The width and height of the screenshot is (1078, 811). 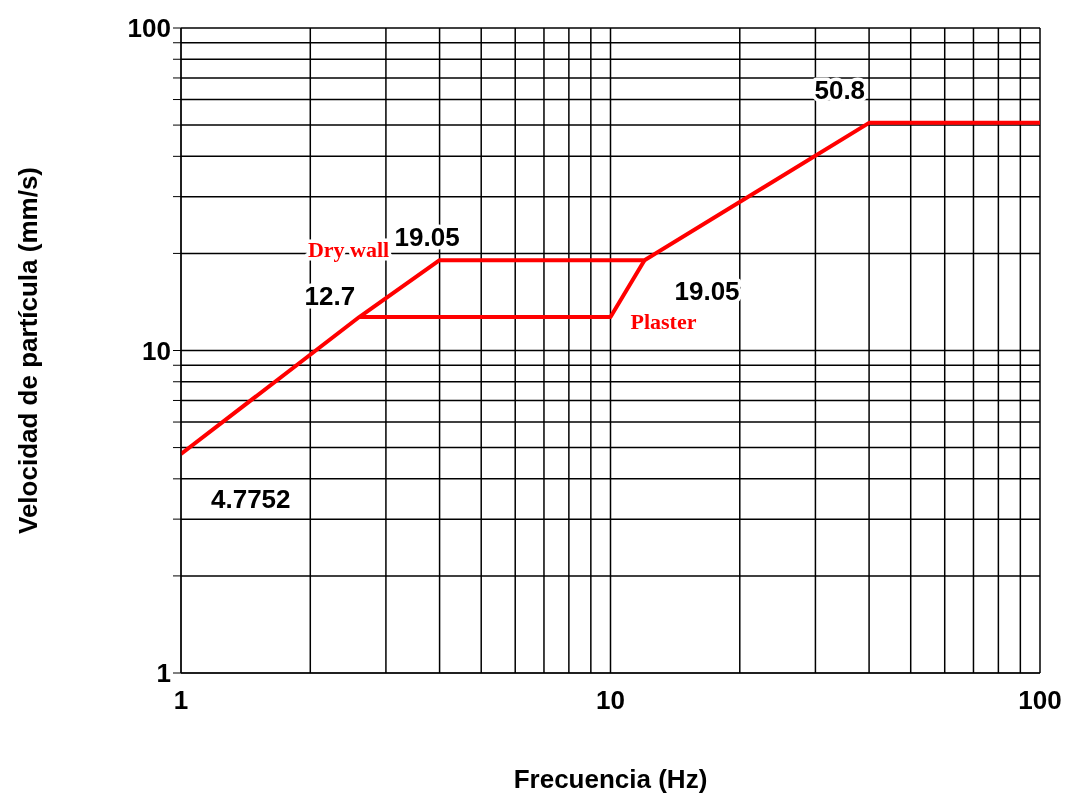 What do you see at coordinates (156, 350) in the screenshot?
I see `y-tick-label: 10` at bounding box center [156, 350].